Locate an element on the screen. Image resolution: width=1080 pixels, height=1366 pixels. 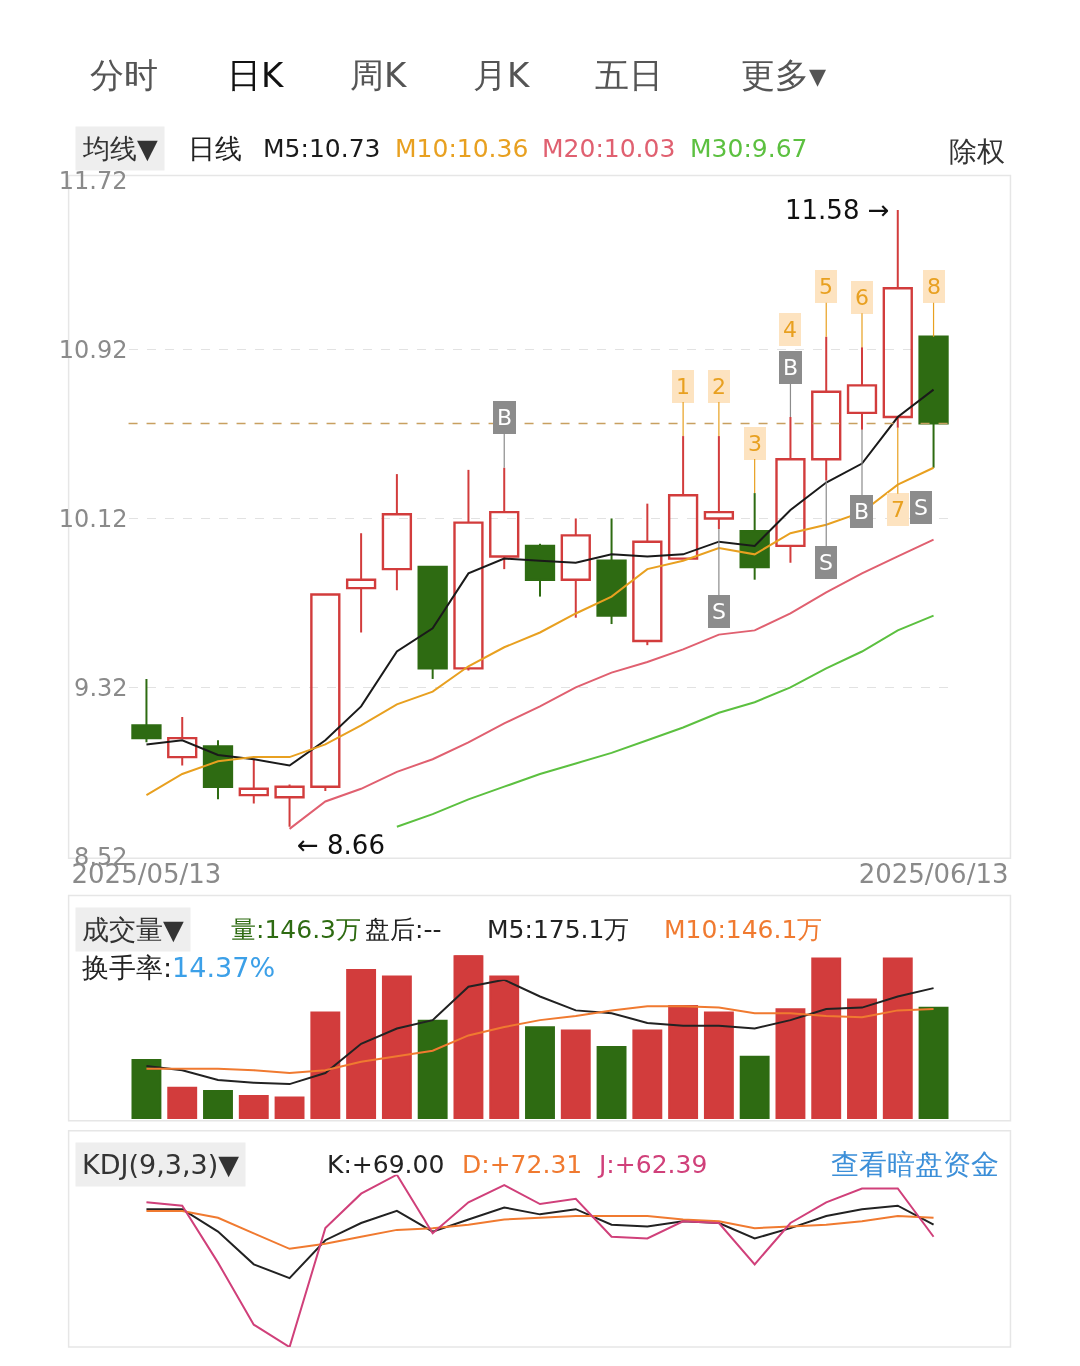
text: 盘后:-- is located at coordinates (403, 929).